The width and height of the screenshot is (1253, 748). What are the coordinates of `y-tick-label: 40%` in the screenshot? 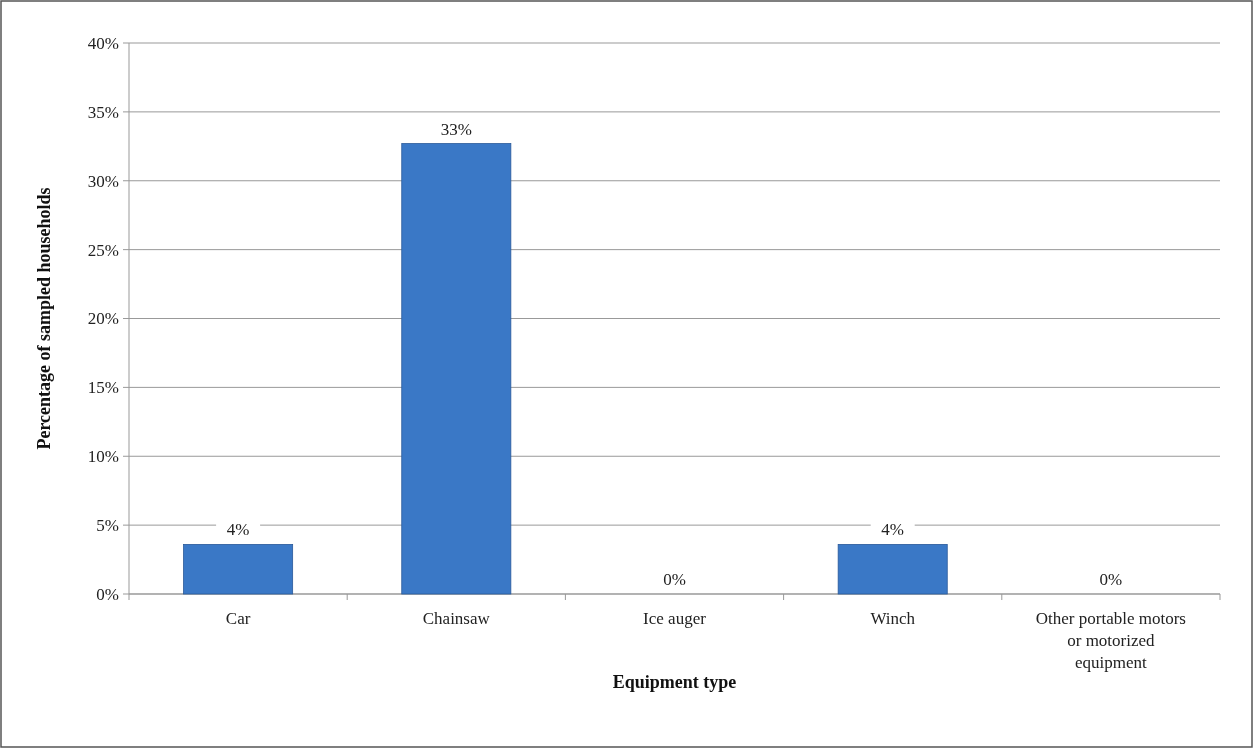 It's located at (103, 43).